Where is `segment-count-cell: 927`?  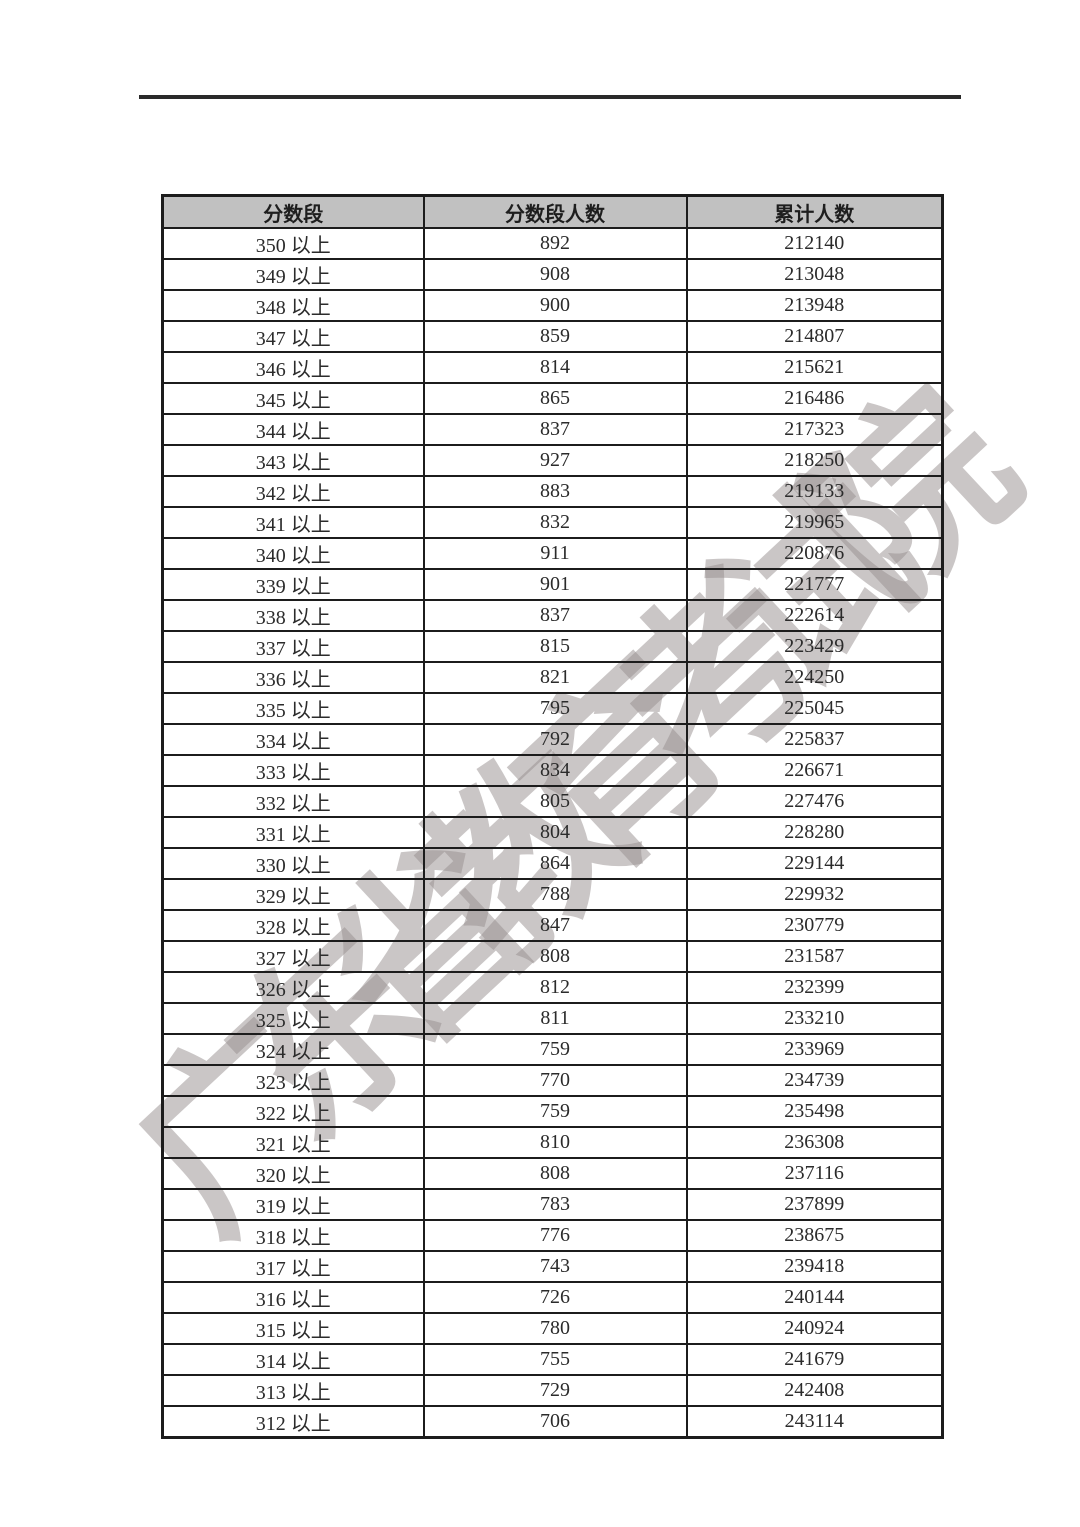 segment-count-cell: 927 is located at coordinates (555, 460).